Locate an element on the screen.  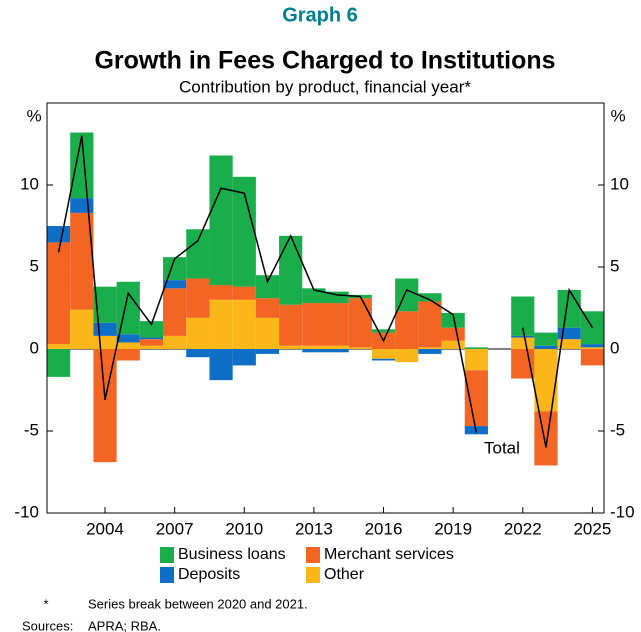
y2-unit: % is located at coordinates (617, 115).